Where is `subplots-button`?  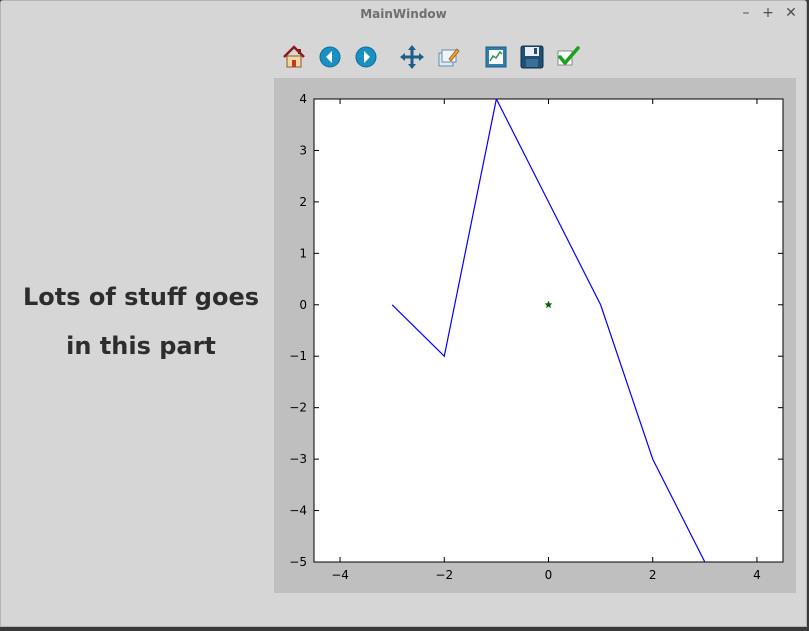 subplots-button is located at coordinates (496, 57).